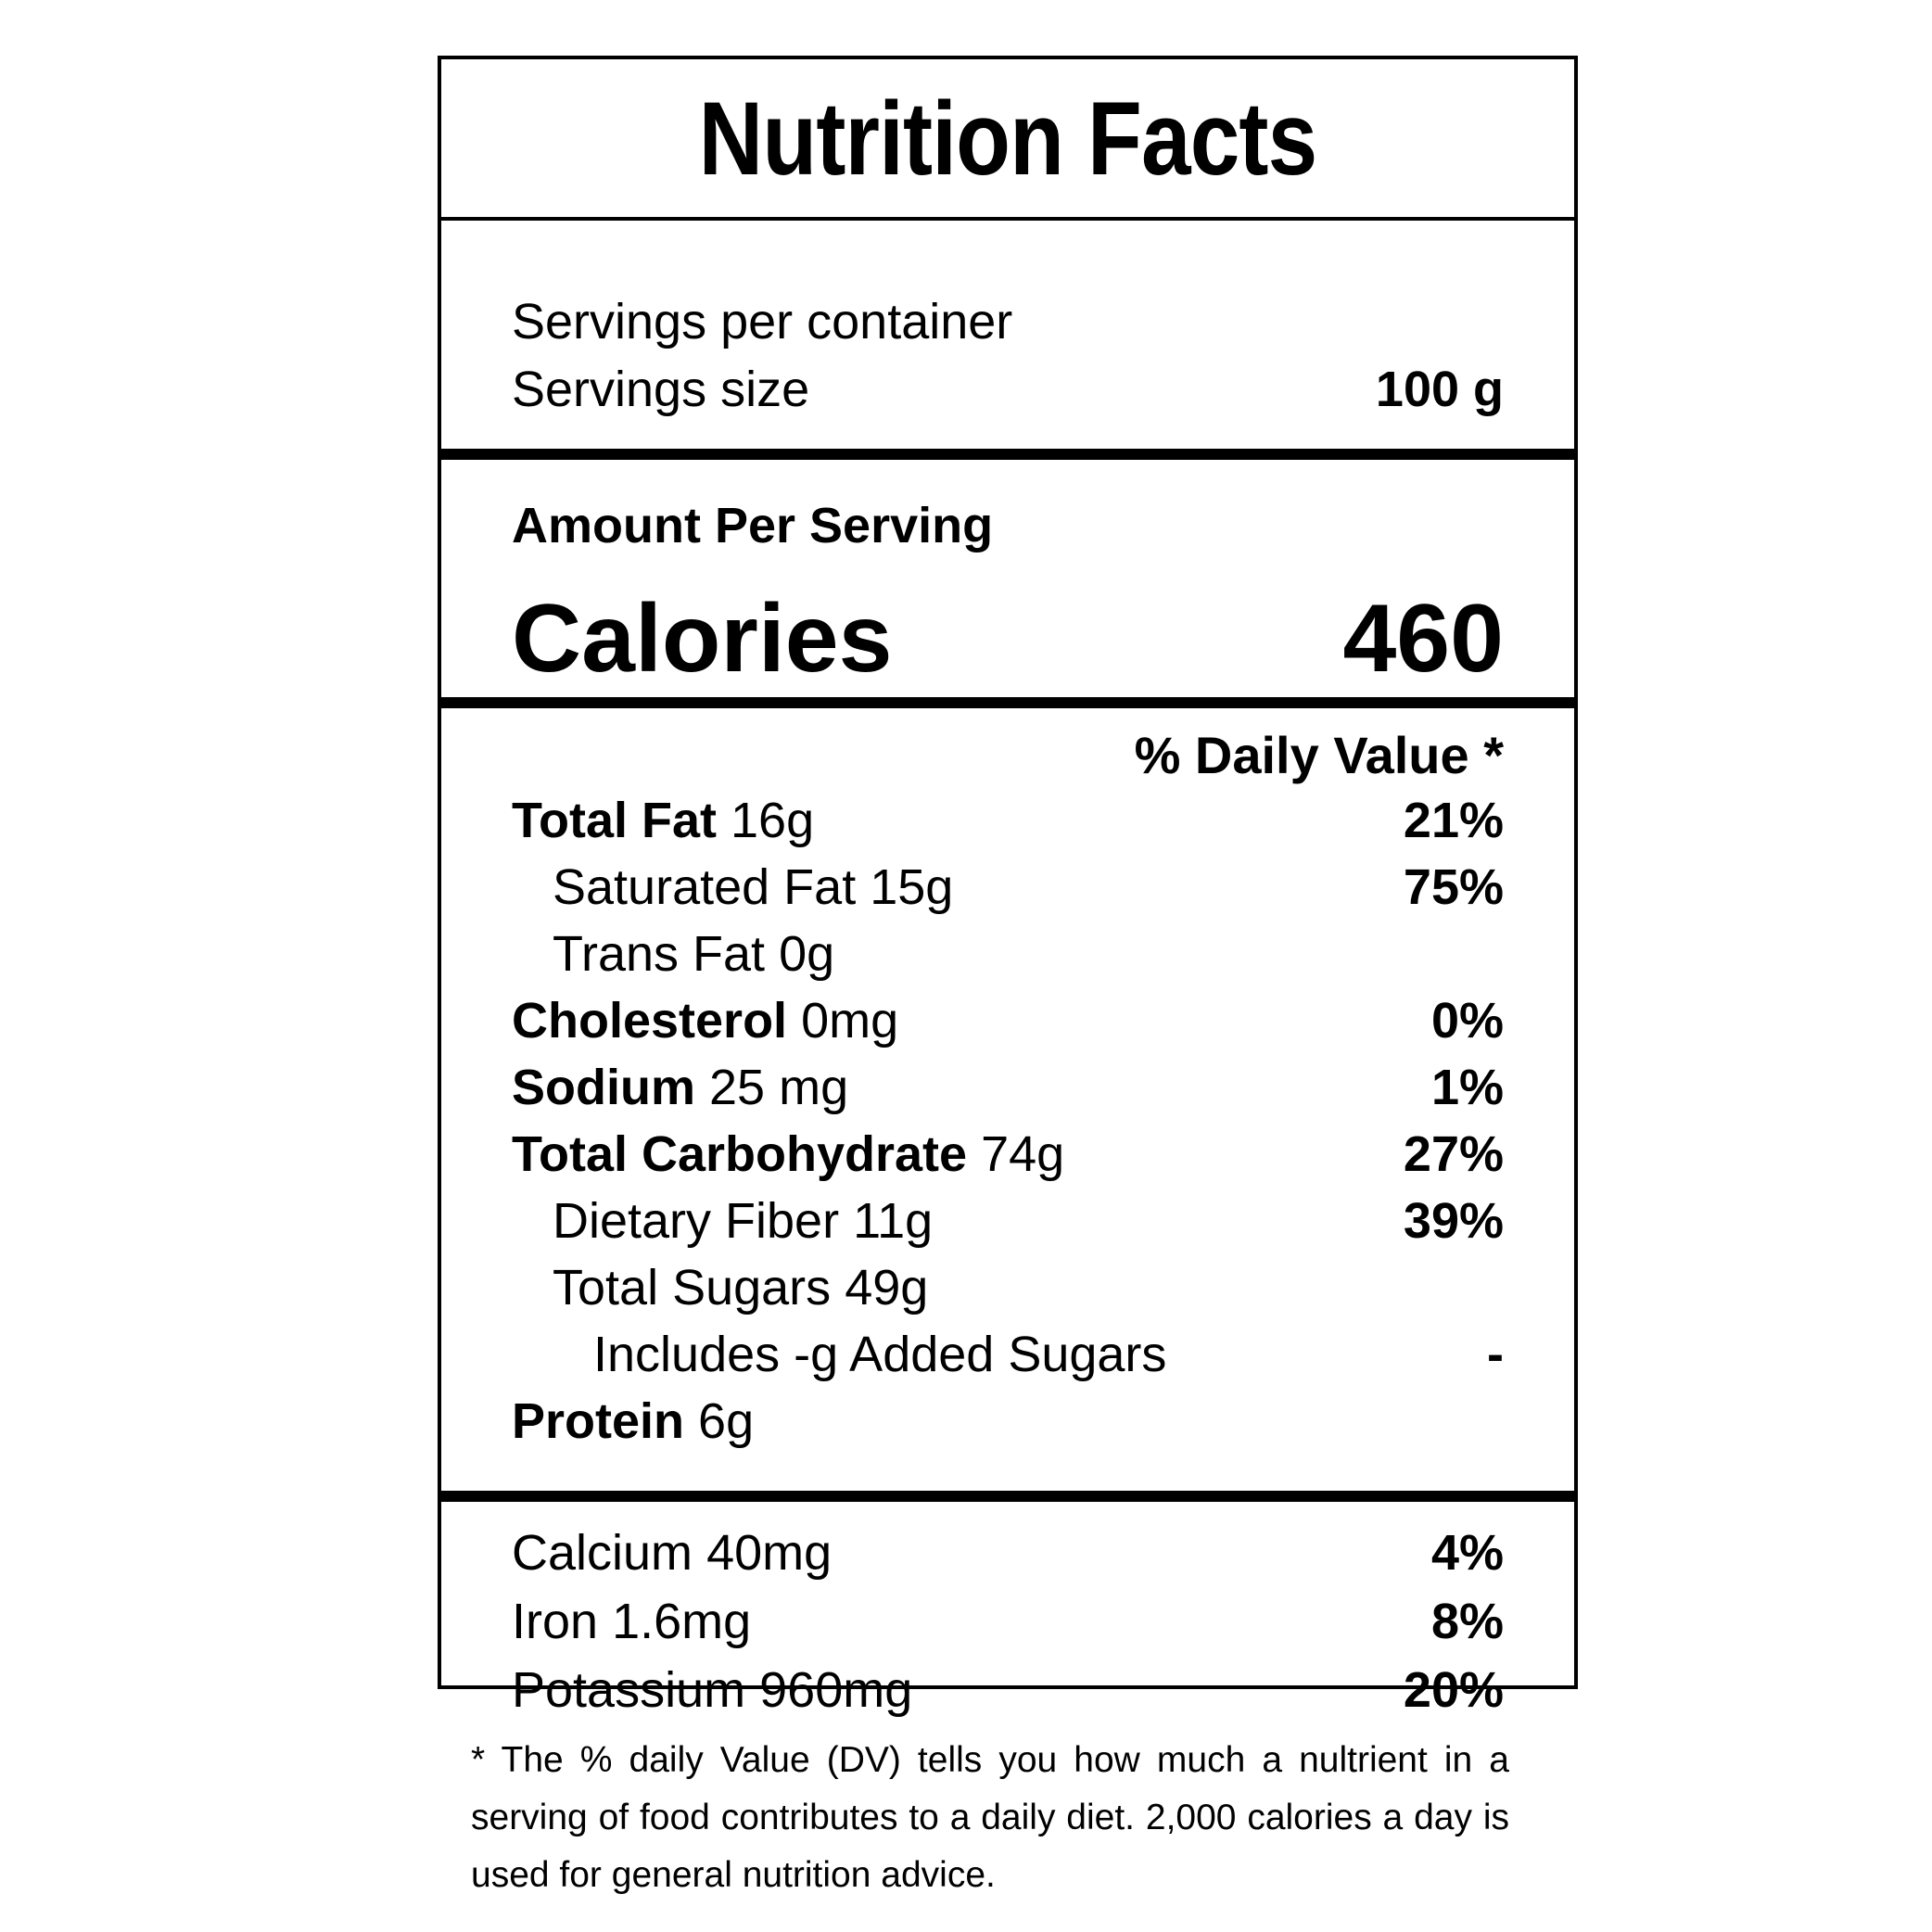 This screenshot has height=1932, width=1932. What do you see at coordinates (1008, 755) in the screenshot?
I see `daily-value-header-row: % Daily Value *` at bounding box center [1008, 755].